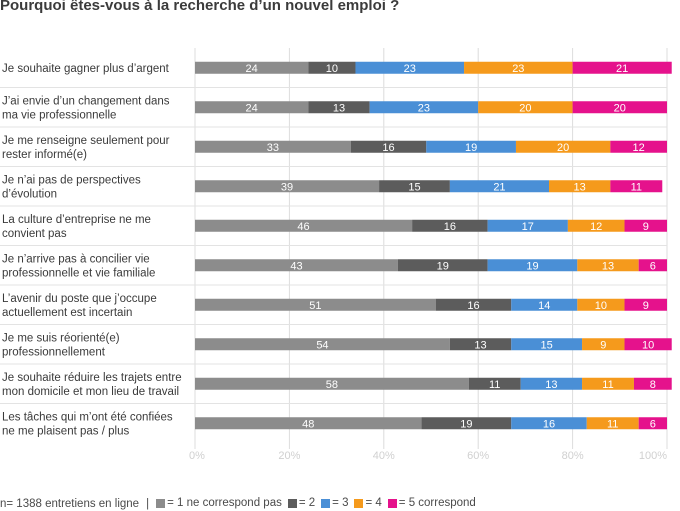 This screenshot has width=680, height=511. Describe the element at coordinates (437, 503) in the screenshot. I see `legend-label: = 5 correspond` at that location.